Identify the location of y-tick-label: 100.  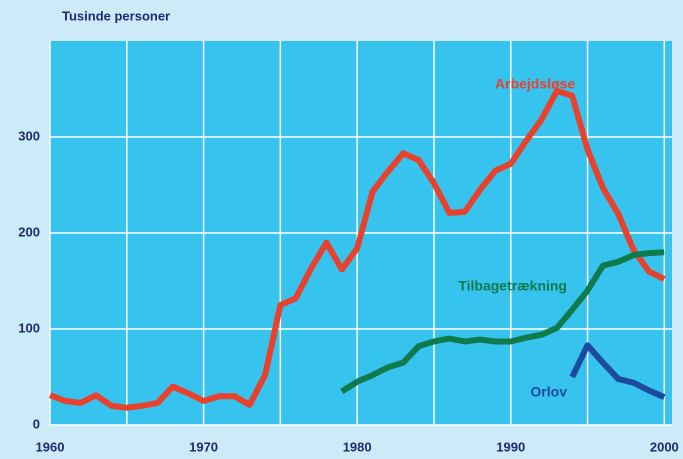
(29, 327).